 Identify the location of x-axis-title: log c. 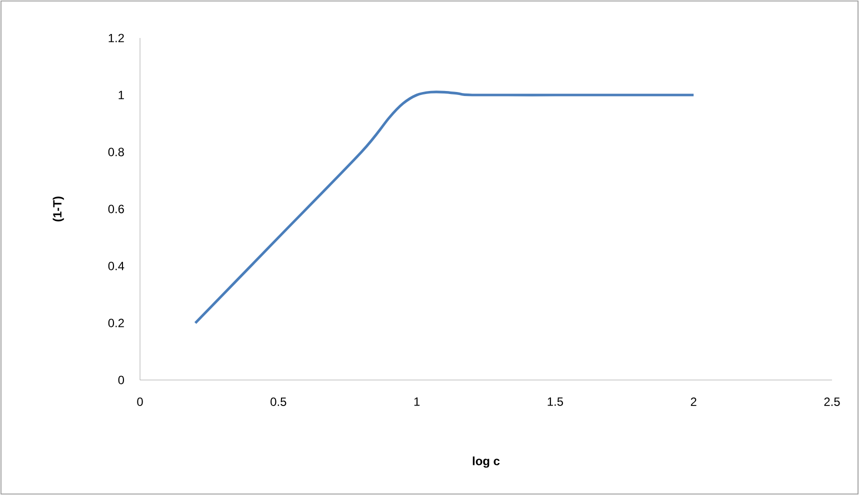
(486, 462).